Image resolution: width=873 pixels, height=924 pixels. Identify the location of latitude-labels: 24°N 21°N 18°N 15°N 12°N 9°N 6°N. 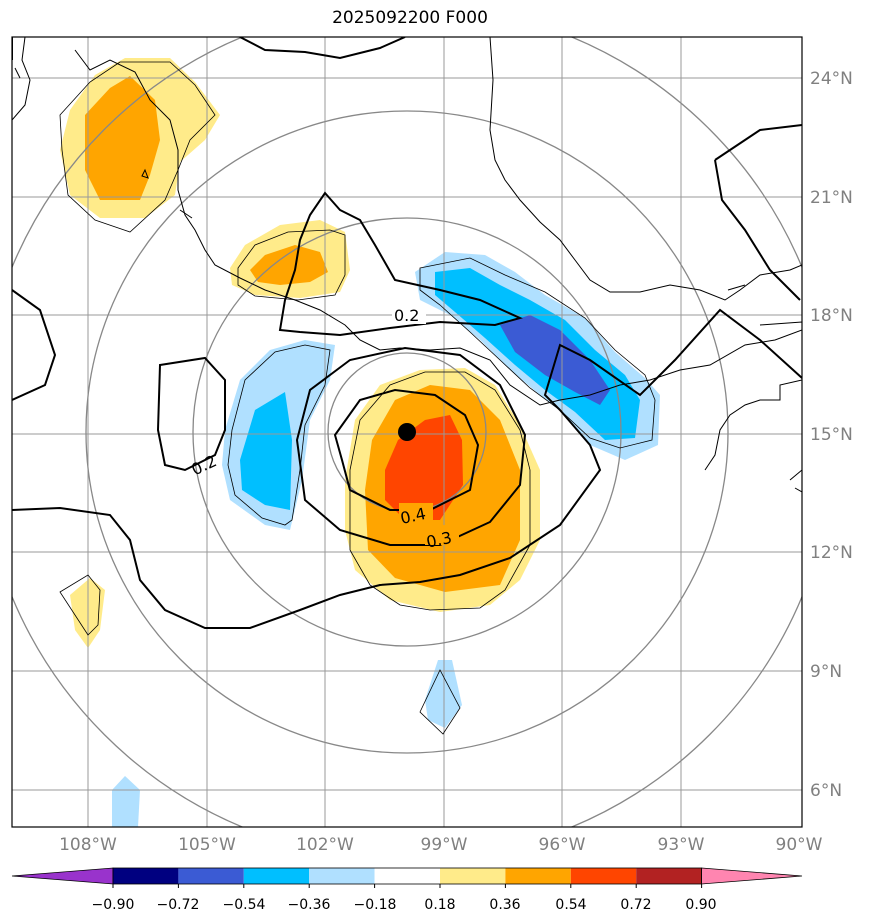
(831, 435).